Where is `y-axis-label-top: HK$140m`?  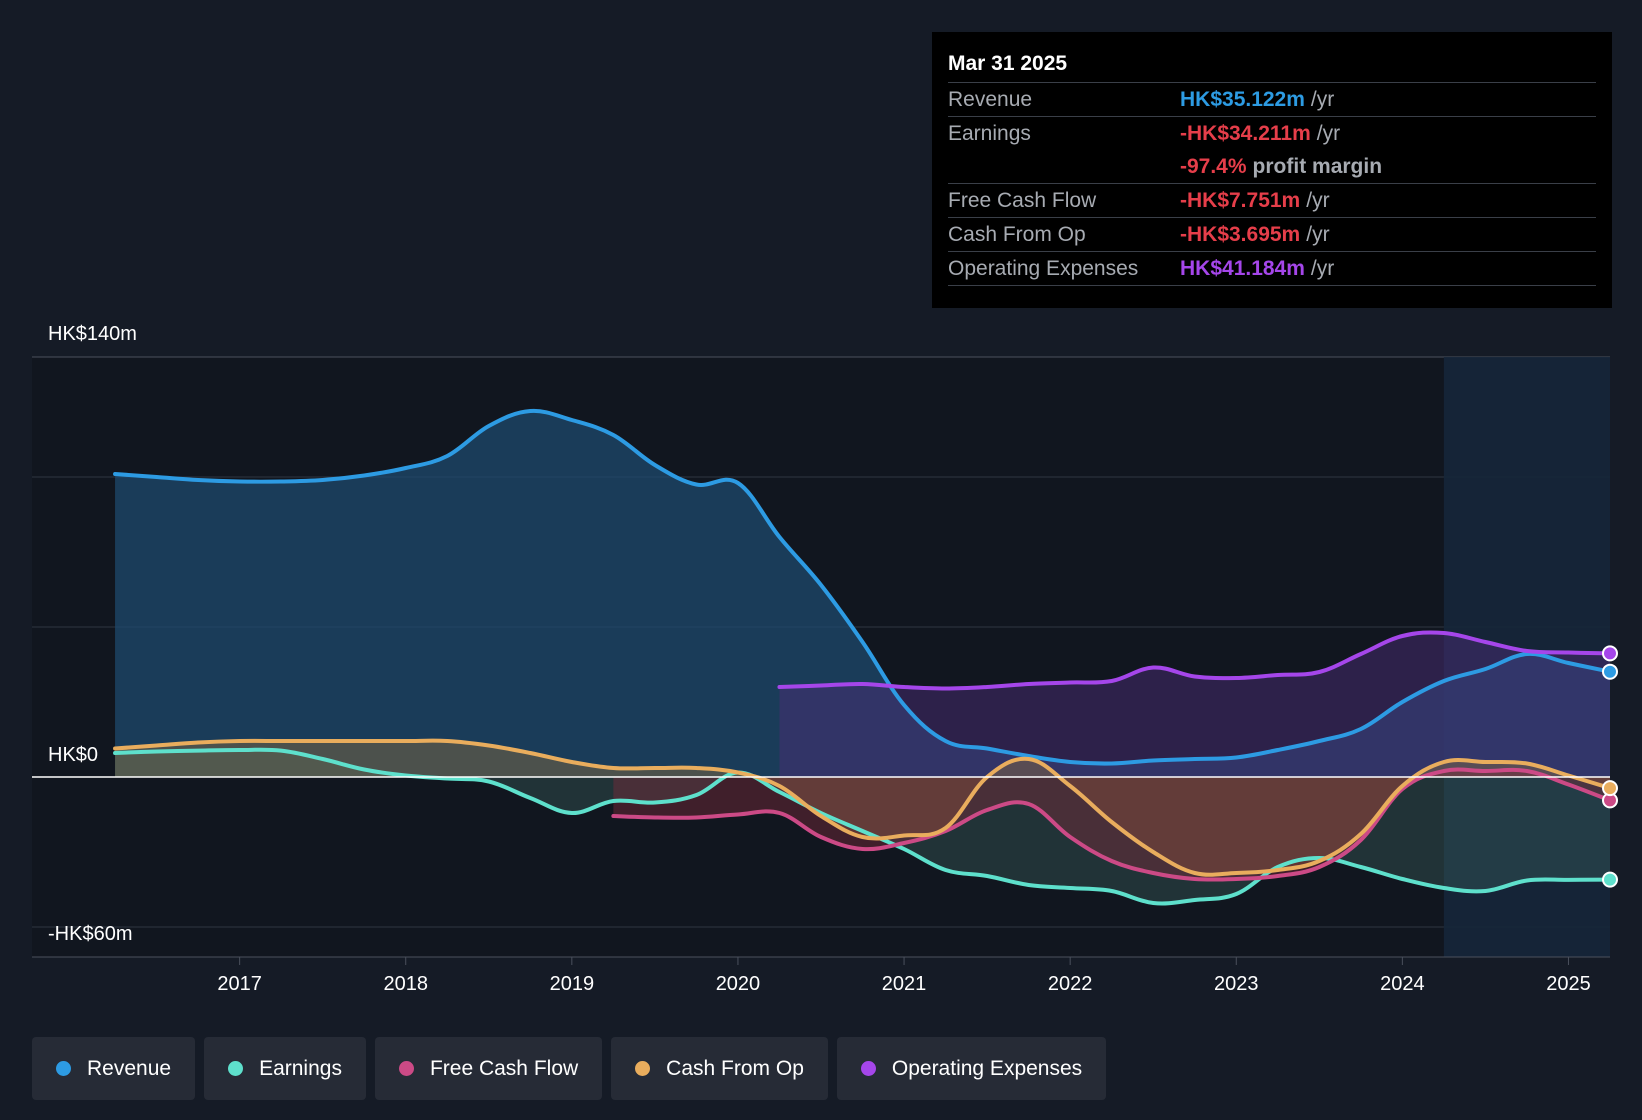 y-axis-label-top: HK$140m is located at coordinates (92, 334).